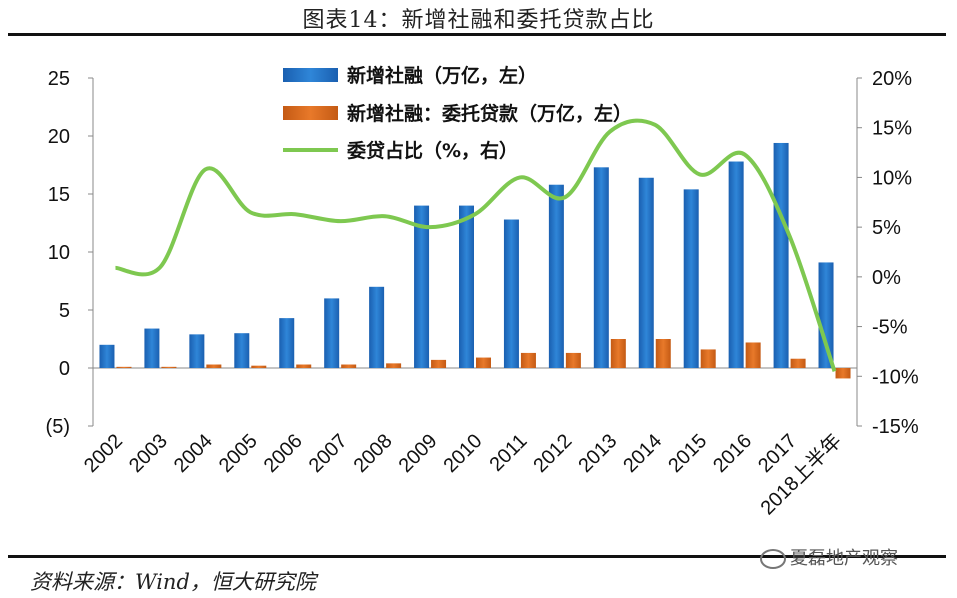 This screenshot has height=598, width=957. What do you see at coordinates (442, 75) in the screenshot?
I see `legend-label: 新增社融（万亿，左）` at bounding box center [442, 75].